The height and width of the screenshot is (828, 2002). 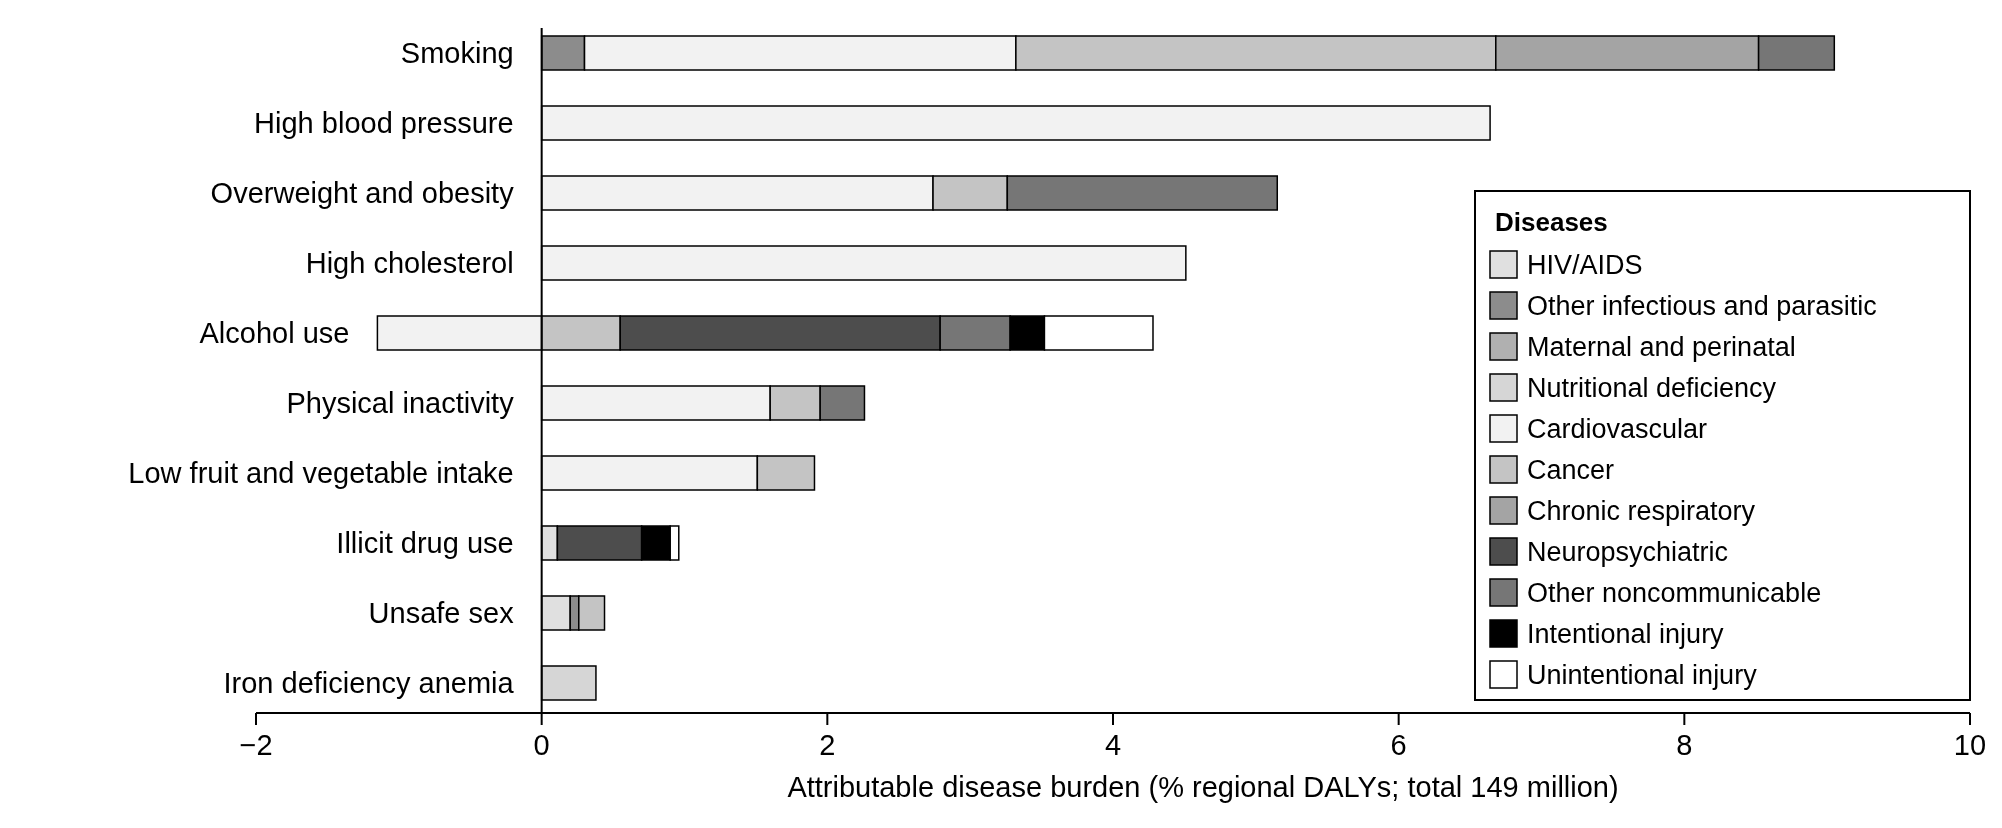 What do you see at coordinates (1551, 222) in the screenshot?
I see `legend-title: Diseases` at bounding box center [1551, 222].